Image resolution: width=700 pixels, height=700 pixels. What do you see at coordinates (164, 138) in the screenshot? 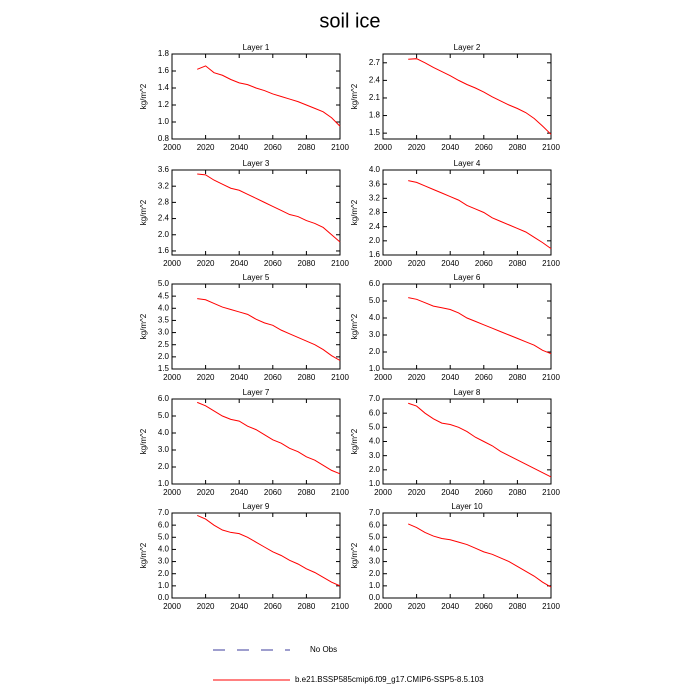
I see `y-tick-label: 0.8` at bounding box center [164, 138].